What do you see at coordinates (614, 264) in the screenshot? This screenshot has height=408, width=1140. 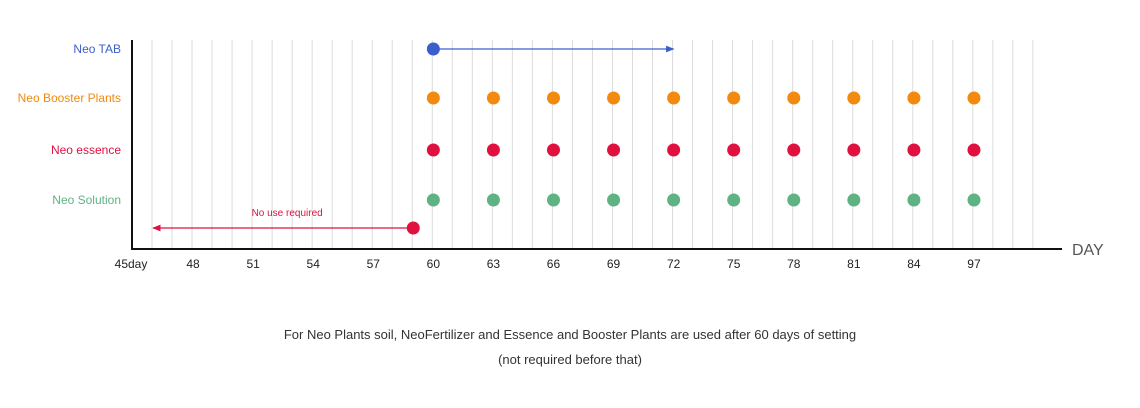 I see `x-tick-label: 69` at bounding box center [614, 264].